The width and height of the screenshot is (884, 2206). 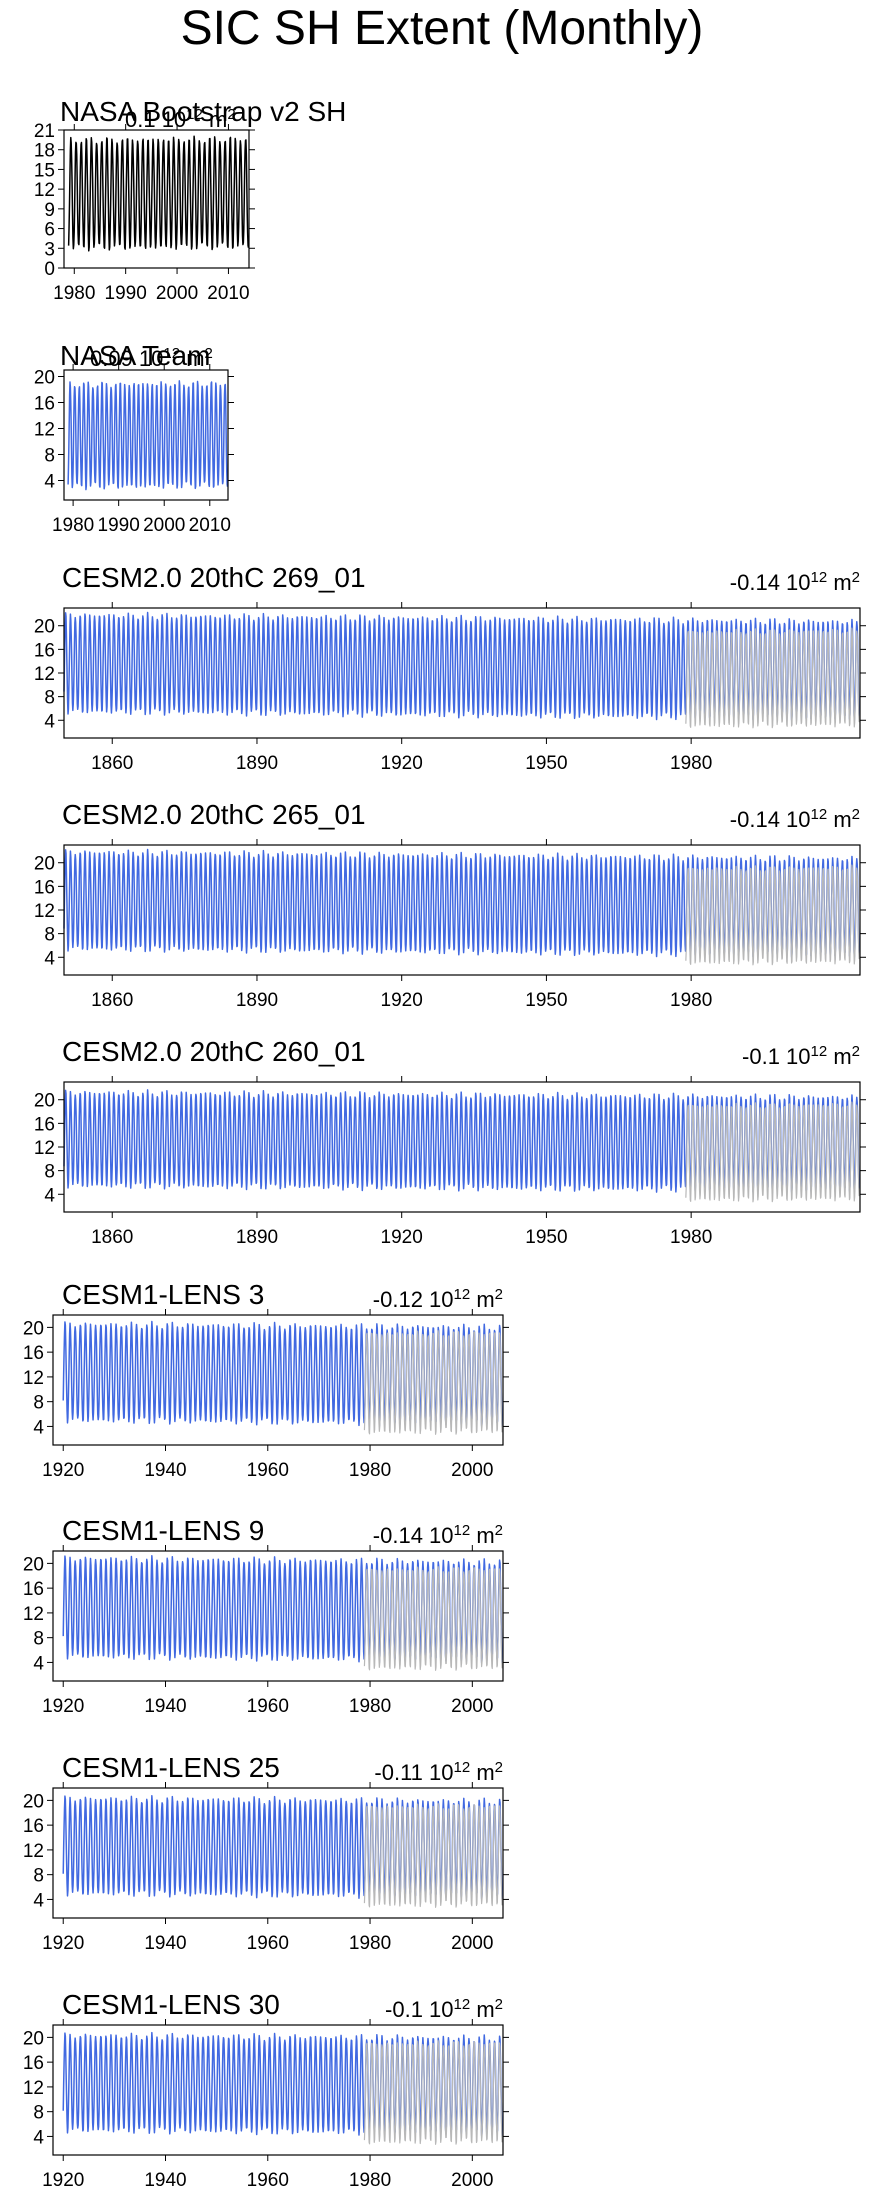 I want to click on y-tick-label: 21, so click(x=44, y=131).